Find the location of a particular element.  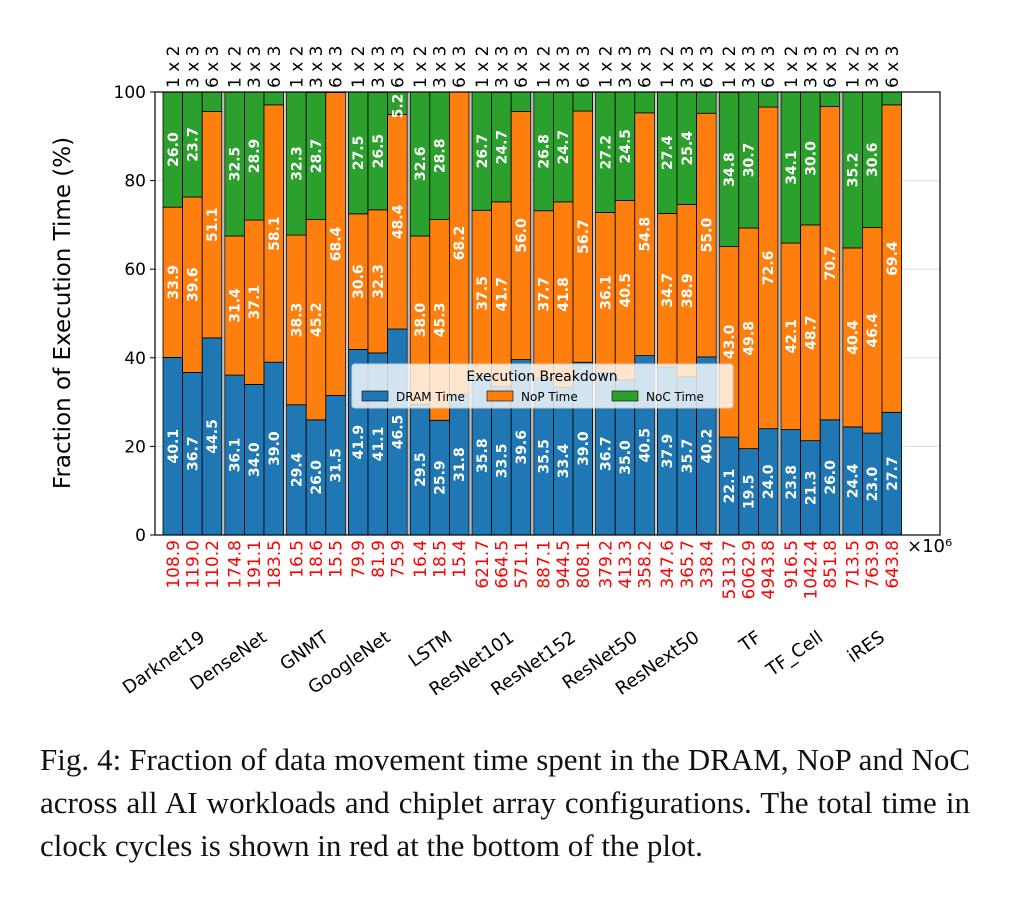

segment-value-label: 37.1 is located at coordinates (255, 302).